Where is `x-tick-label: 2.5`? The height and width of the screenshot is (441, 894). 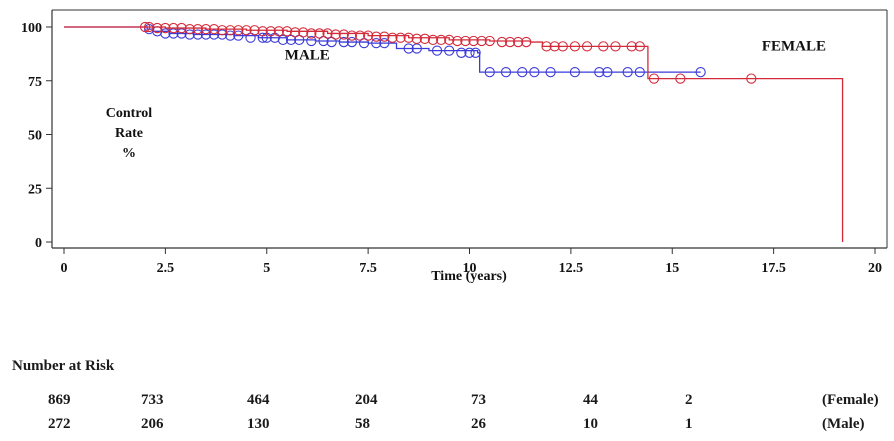
x-tick-label: 2.5 is located at coordinates (166, 268).